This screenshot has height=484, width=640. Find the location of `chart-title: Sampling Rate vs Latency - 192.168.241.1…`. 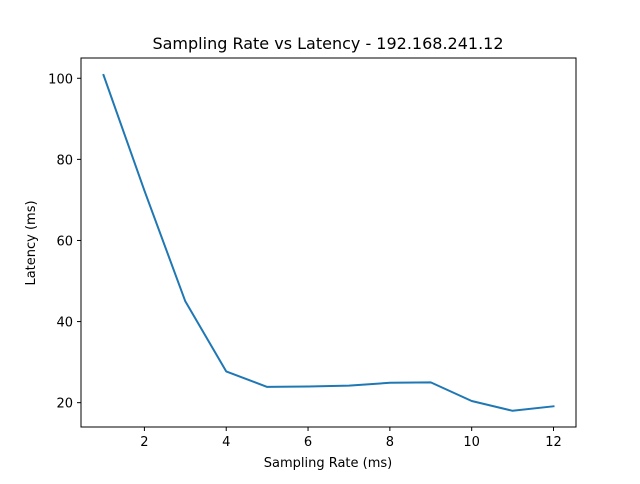

chart-title: Sampling Rate vs Latency - 192.168.241.1… is located at coordinates (327, 43).